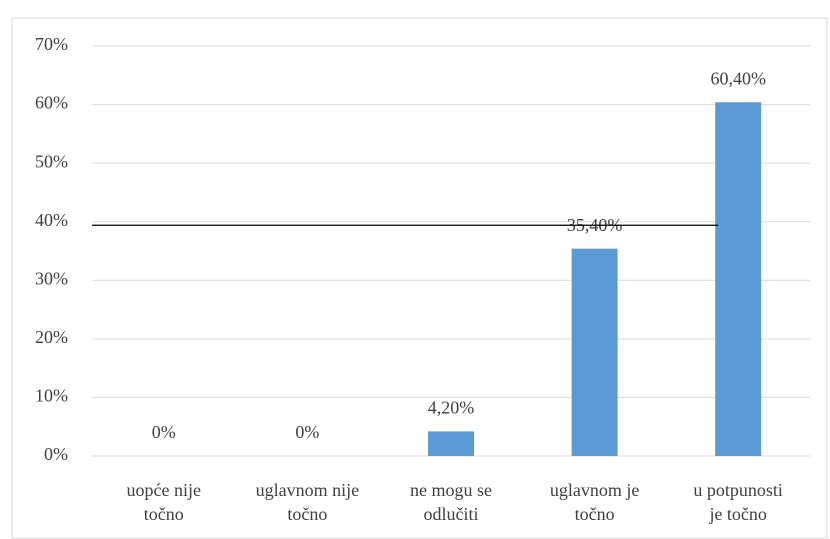 Image resolution: width=830 pixels, height=539 pixels. What do you see at coordinates (594, 502) in the screenshot?
I see `x-tick-label: uglavnom je točno` at bounding box center [594, 502].